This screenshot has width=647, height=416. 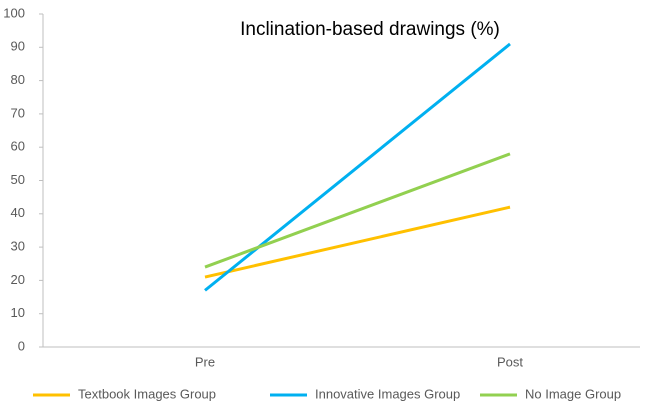 I want to click on y-tick-label: 30, so click(x=18, y=246).